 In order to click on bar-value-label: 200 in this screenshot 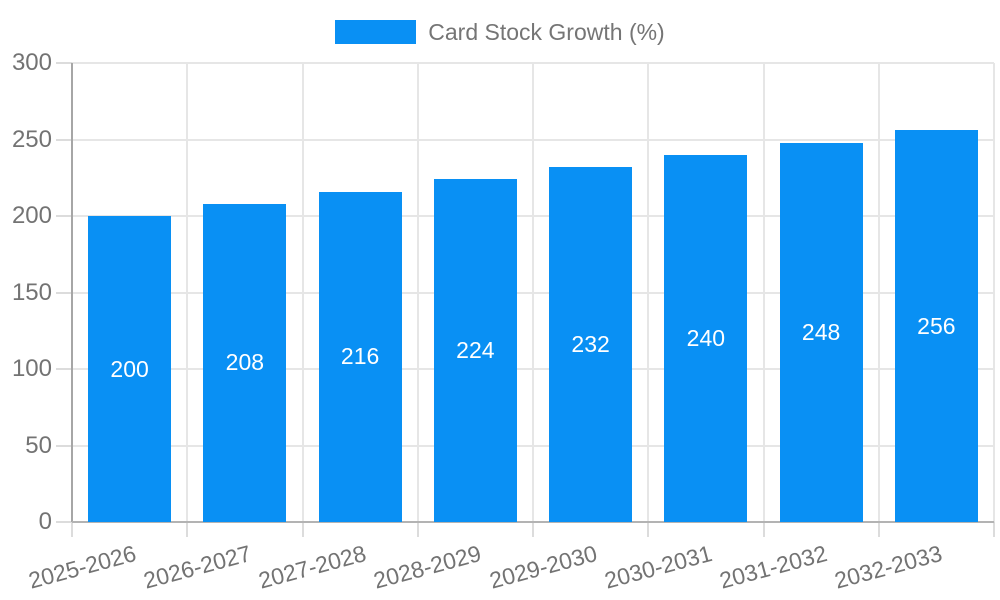, I will do `click(129, 368)`.